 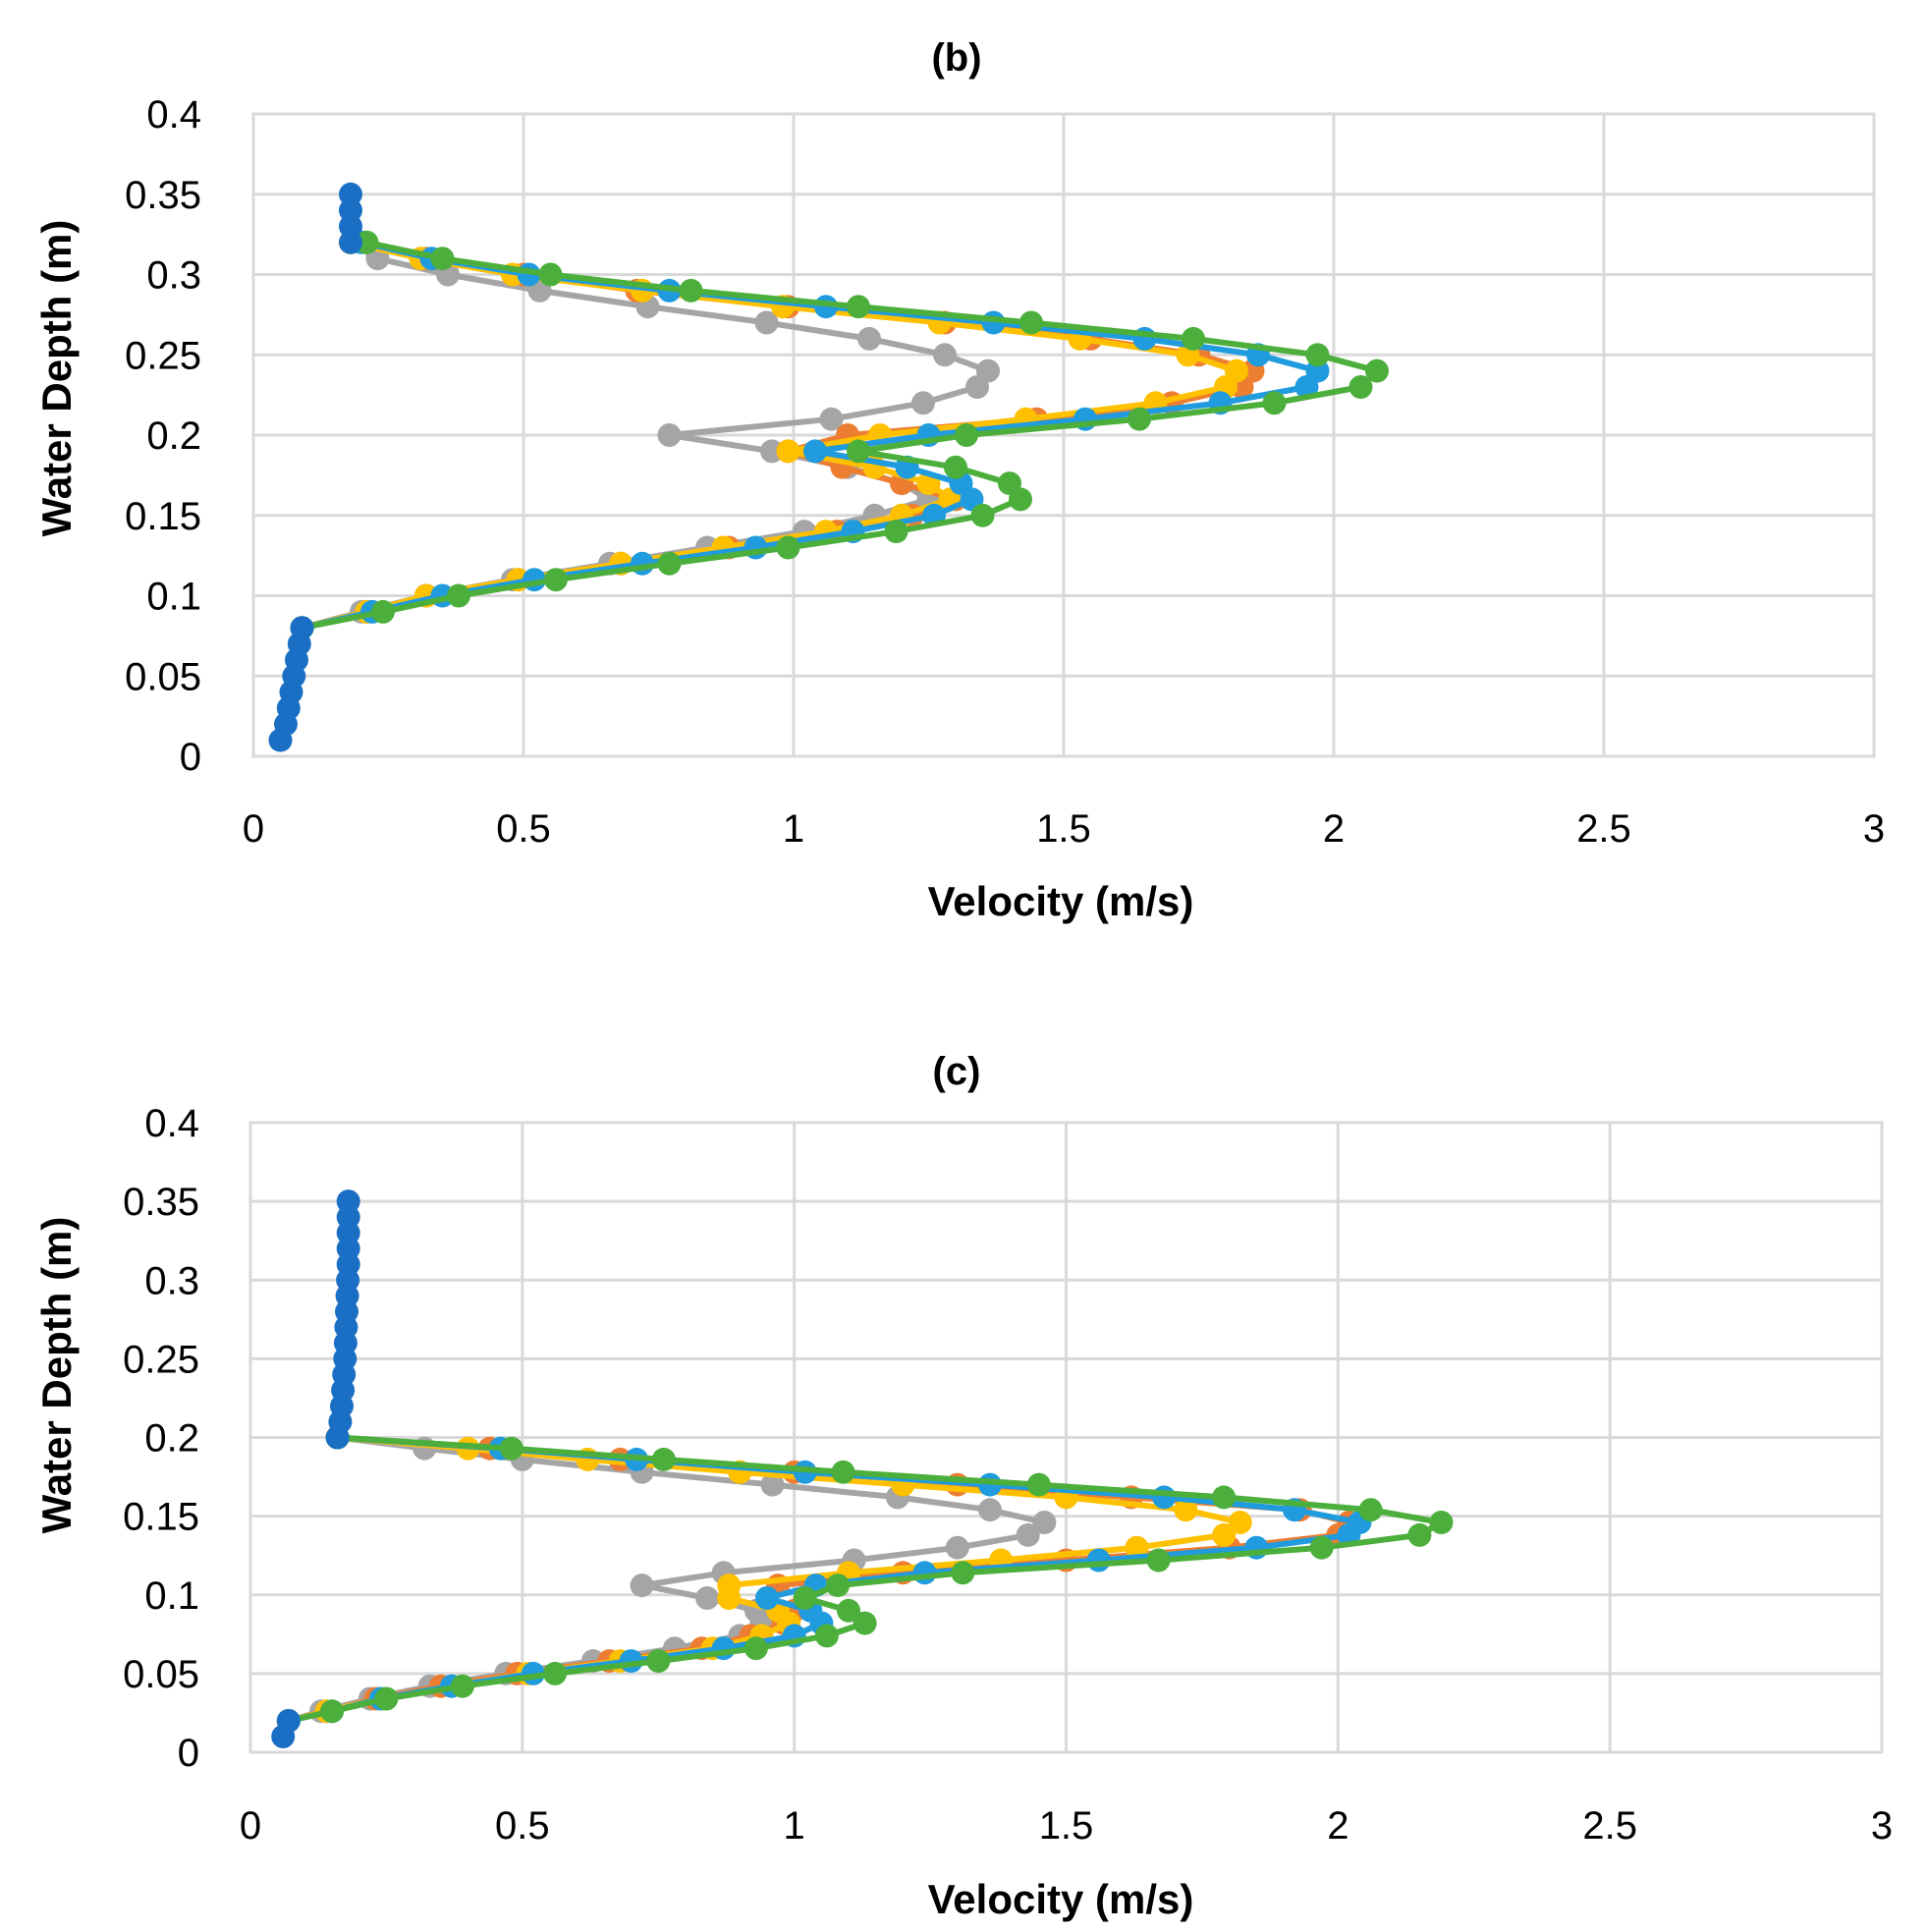 What do you see at coordinates (666, 1579) in the screenshot?
I see `series-grey` at bounding box center [666, 1579].